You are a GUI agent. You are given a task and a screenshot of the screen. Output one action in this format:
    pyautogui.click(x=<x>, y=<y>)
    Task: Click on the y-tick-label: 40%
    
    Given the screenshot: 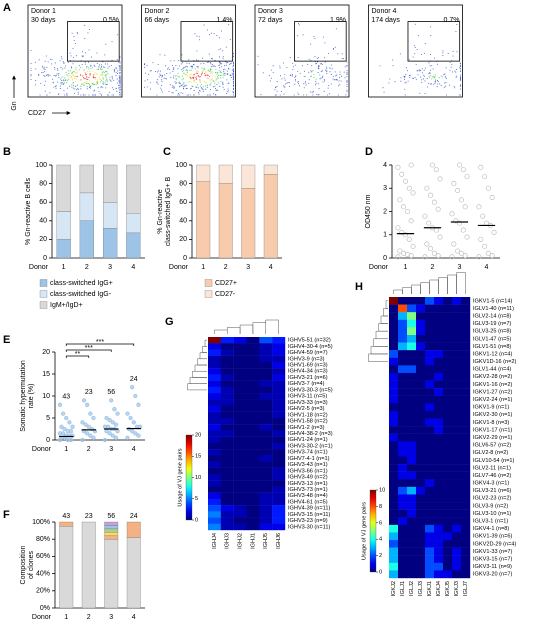 What is the action you would take?
    pyautogui.click(x=43, y=573)
    